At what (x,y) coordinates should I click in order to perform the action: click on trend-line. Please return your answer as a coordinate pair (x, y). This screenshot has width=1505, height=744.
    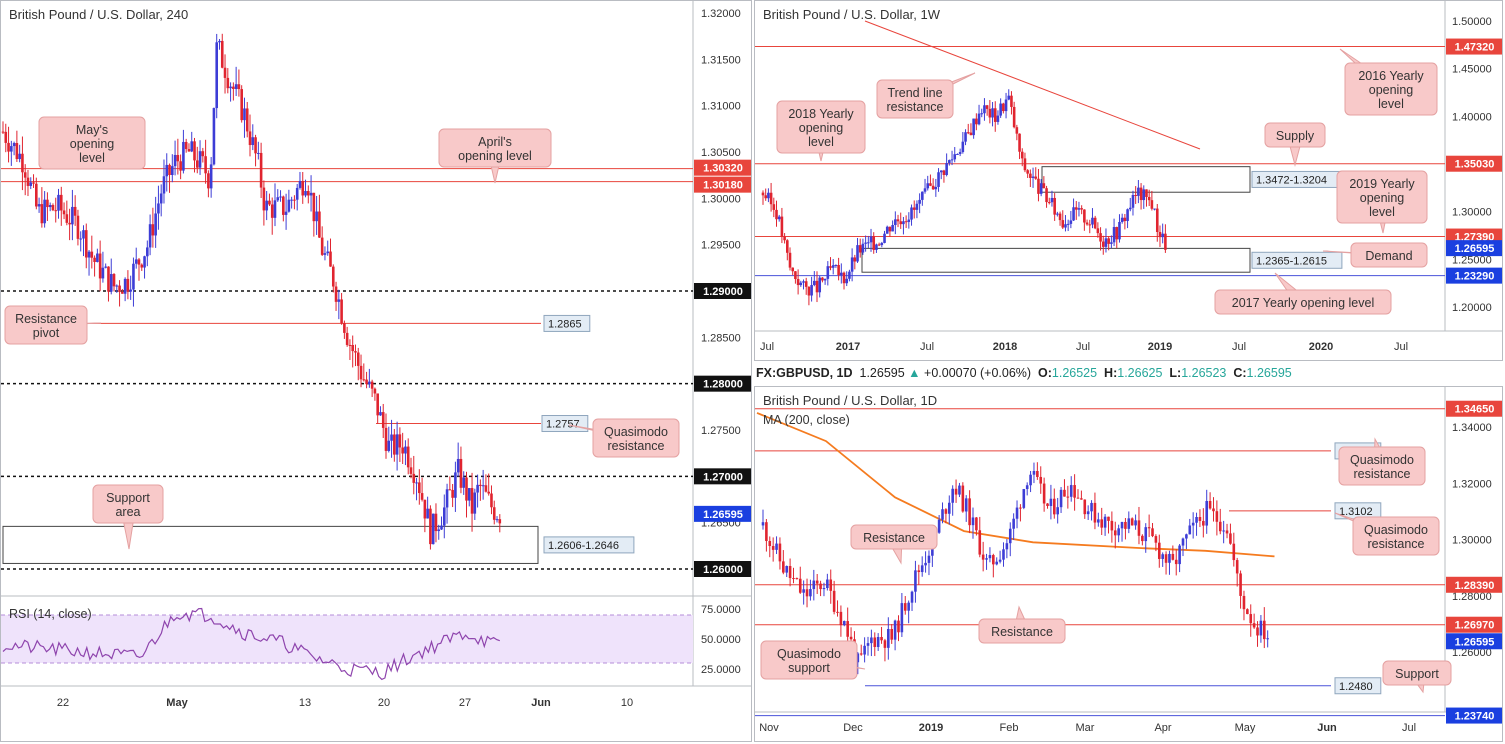
    Looking at the image, I should click on (1032, 85).